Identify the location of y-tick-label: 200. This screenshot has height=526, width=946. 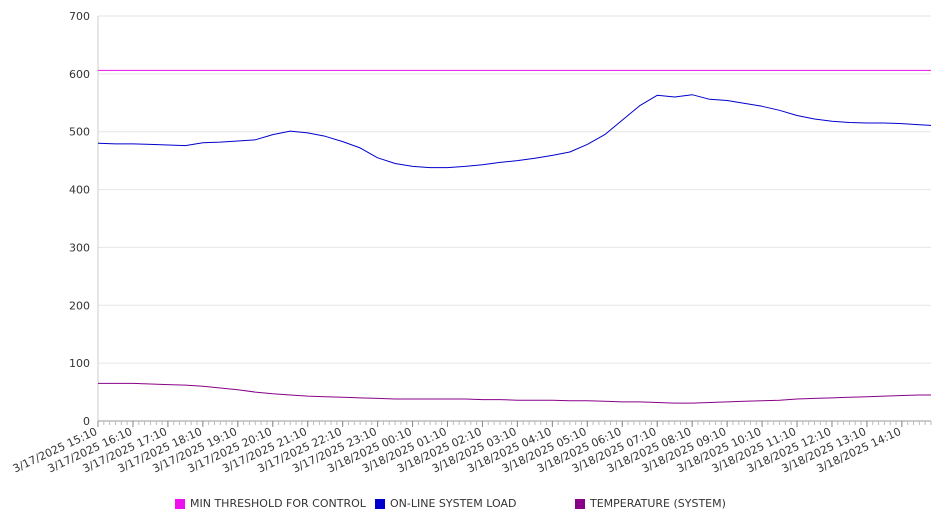
(79, 305).